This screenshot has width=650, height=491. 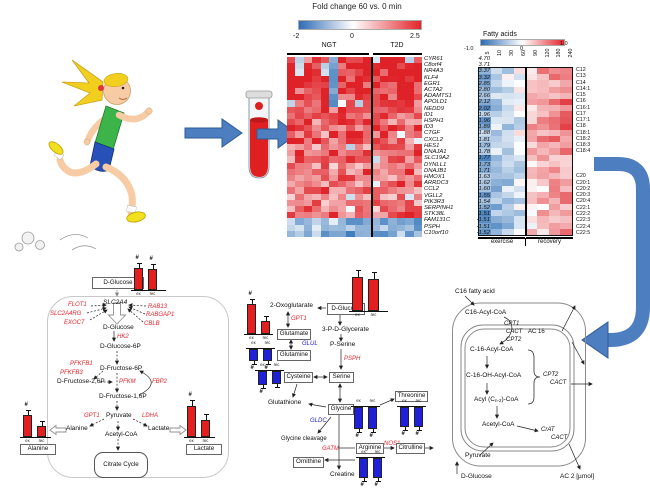 What do you see at coordinates (372, 400) in the screenshot?
I see `bar-x-label: rec` at bounding box center [372, 400].